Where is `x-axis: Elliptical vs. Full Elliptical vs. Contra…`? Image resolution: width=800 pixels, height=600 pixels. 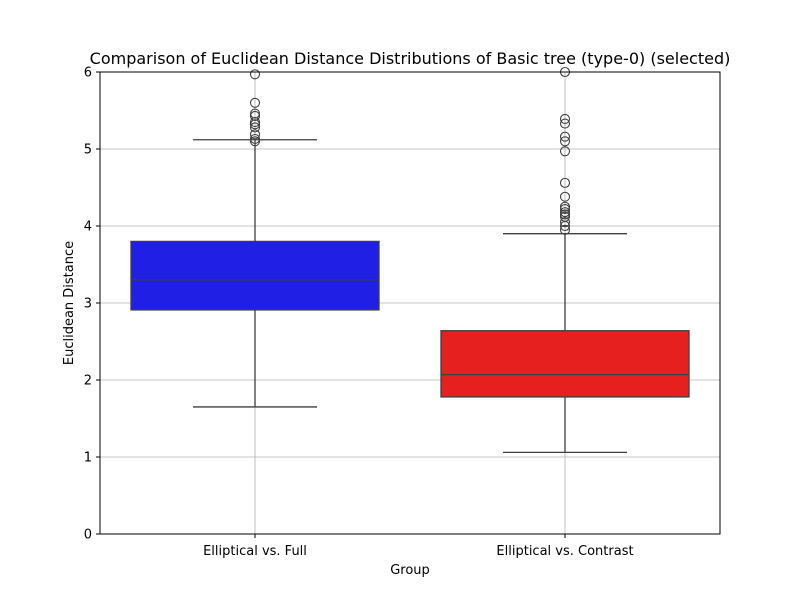
x-axis: Elliptical vs. Full Elliptical vs. Contra… is located at coordinates (418, 546).